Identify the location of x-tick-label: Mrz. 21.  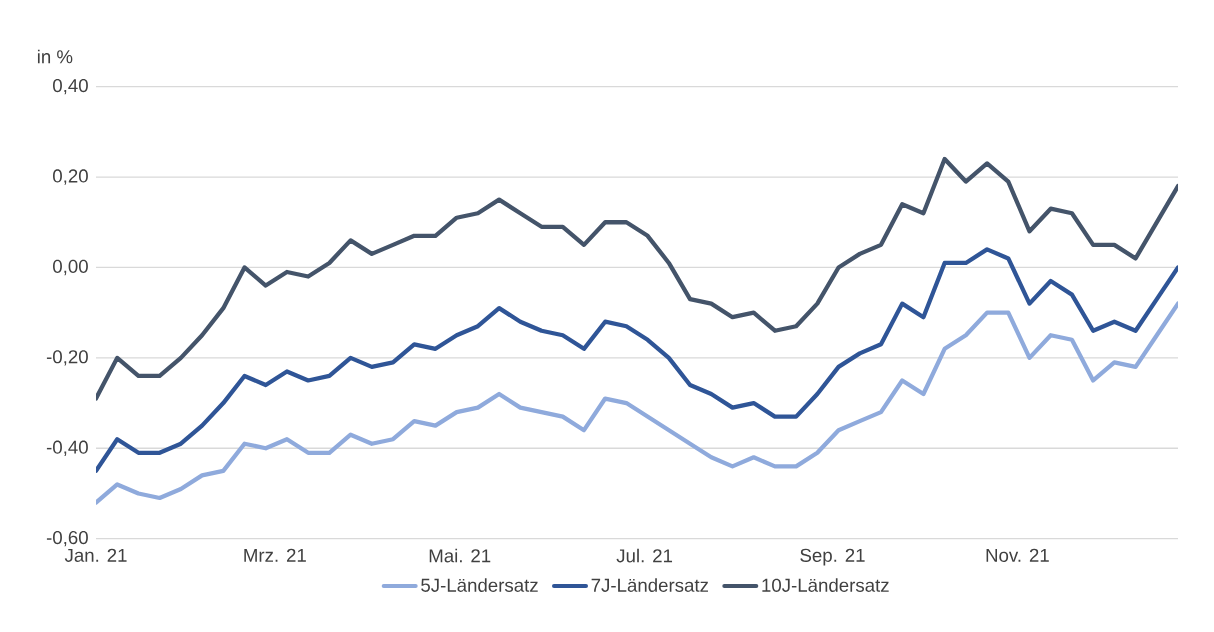
(275, 555).